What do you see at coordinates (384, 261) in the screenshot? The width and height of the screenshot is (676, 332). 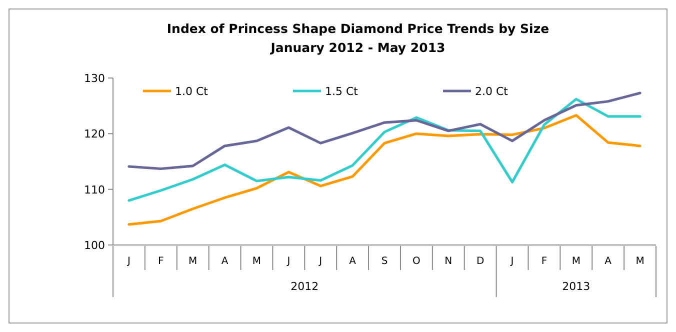 I see `x-tick-label: S` at bounding box center [384, 261].